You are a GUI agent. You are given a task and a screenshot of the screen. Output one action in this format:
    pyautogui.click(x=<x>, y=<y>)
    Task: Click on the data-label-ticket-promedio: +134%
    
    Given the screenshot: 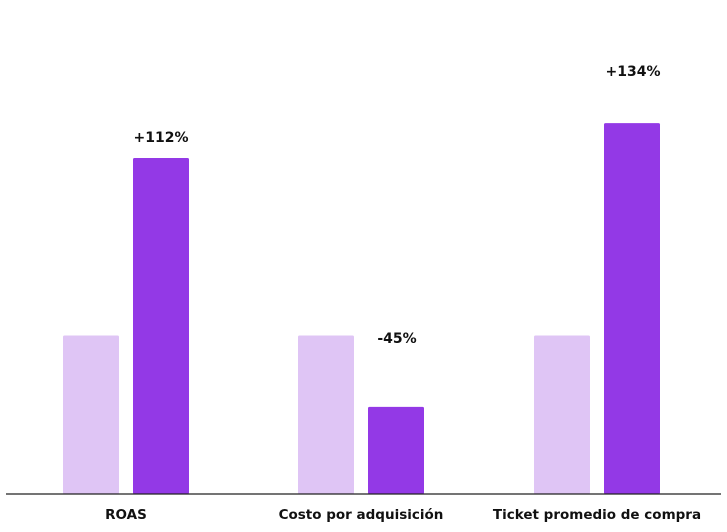 What is the action you would take?
    pyautogui.click(x=633, y=72)
    